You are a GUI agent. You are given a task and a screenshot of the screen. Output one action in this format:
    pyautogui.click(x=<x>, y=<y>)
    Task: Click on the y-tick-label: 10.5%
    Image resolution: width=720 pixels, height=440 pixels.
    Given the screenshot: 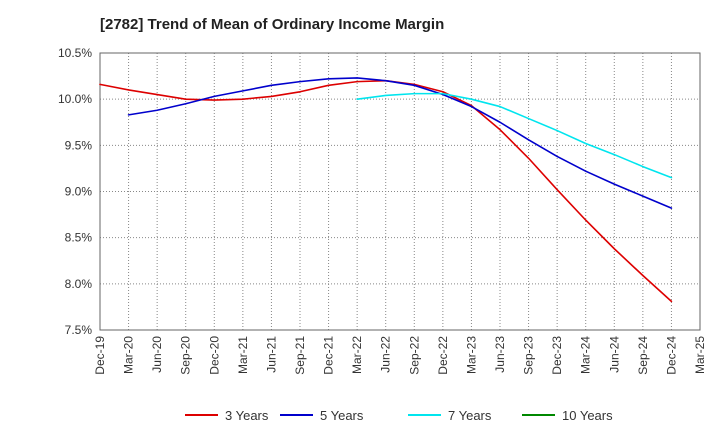 What is the action you would take?
    pyautogui.click(x=75, y=53)
    